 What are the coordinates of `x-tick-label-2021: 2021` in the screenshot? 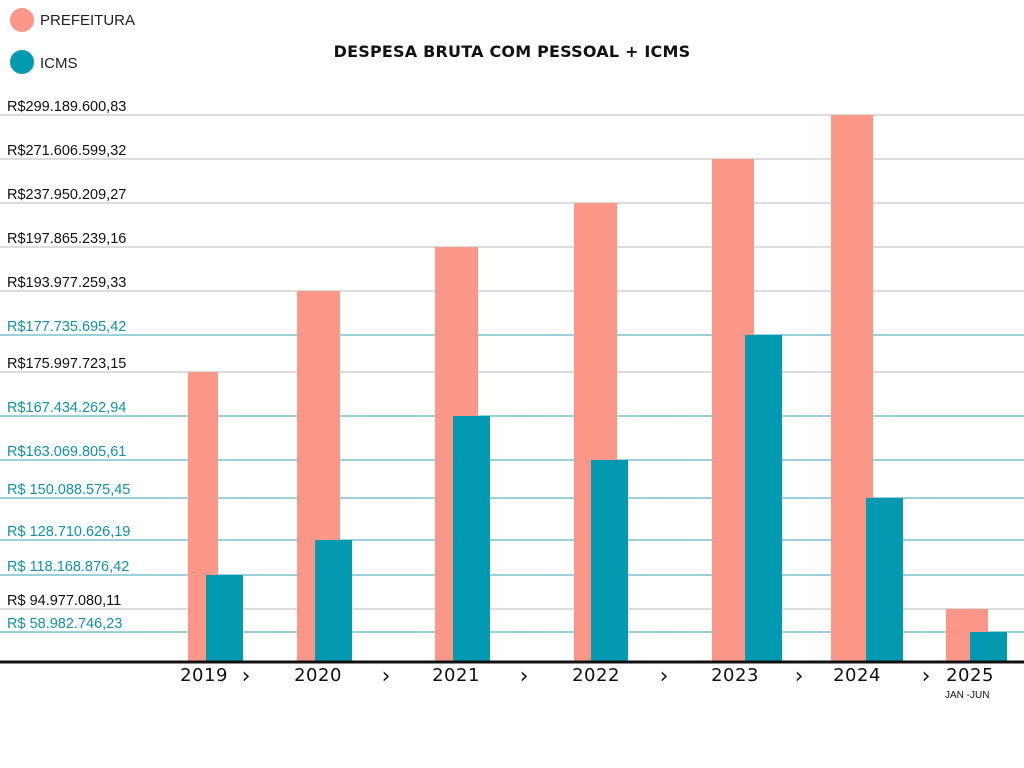 It's located at (456, 675).